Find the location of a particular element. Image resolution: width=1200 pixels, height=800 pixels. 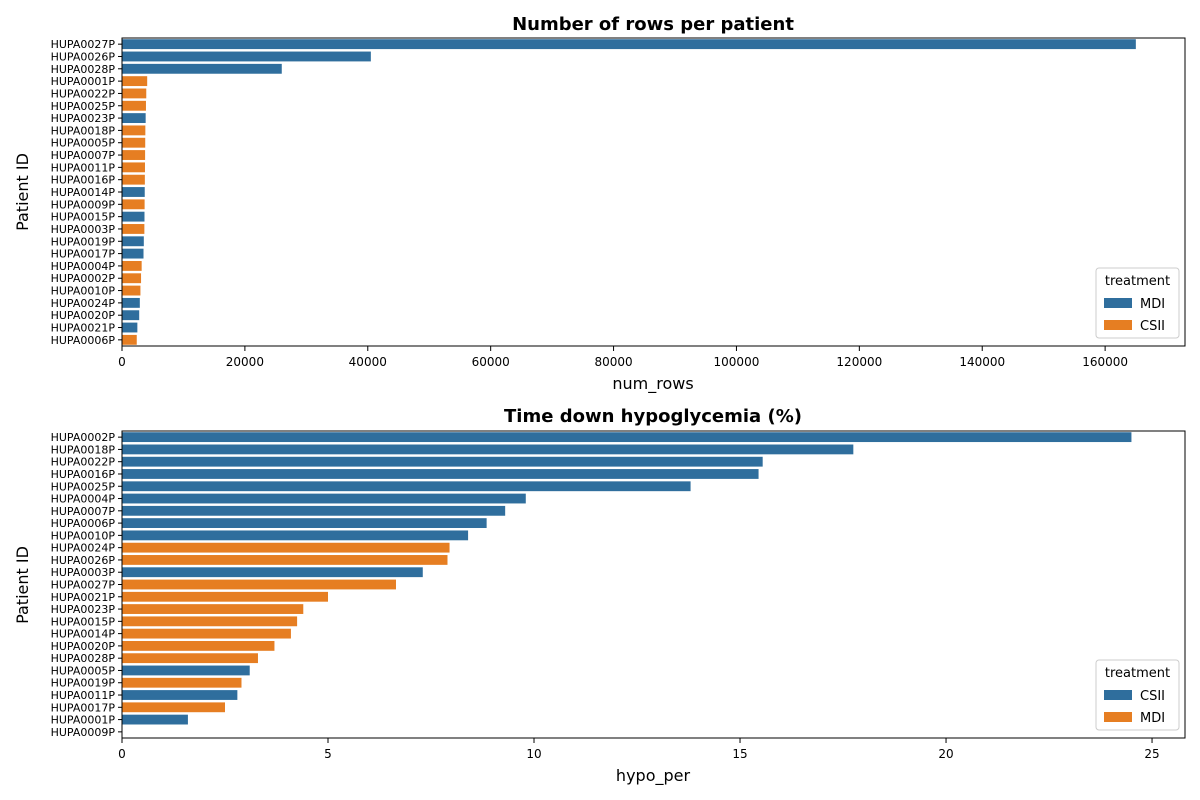

y-tick-label: HUPA0017P is located at coordinates (83, 254).